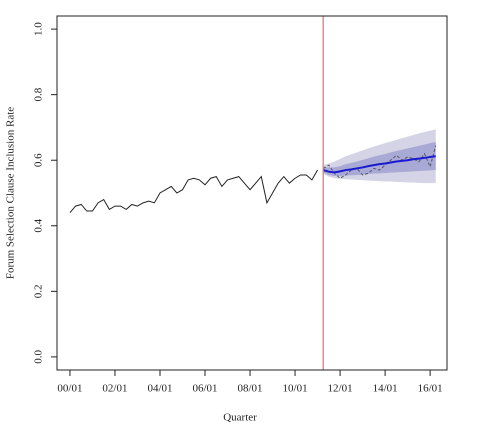  What do you see at coordinates (159, 389) in the screenshot?
I see `x-tick-label: 04/01` at bounding box center [159, 389].